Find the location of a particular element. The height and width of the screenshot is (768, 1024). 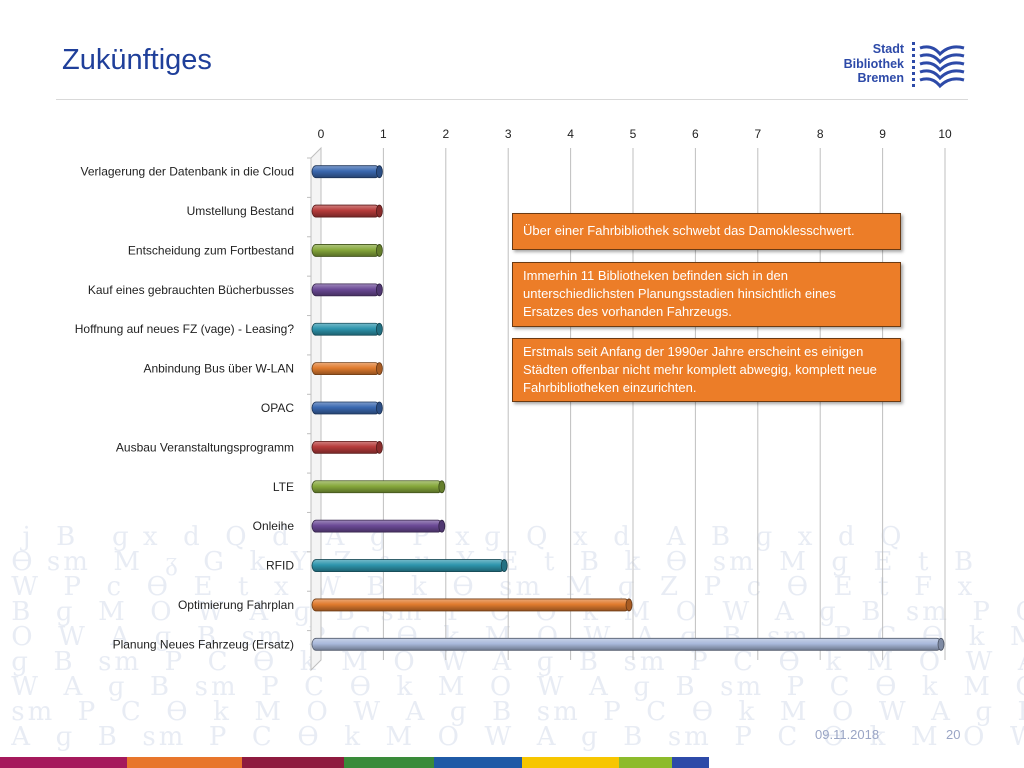

x-tick-label: 10 is located at coordinates (945, 134).